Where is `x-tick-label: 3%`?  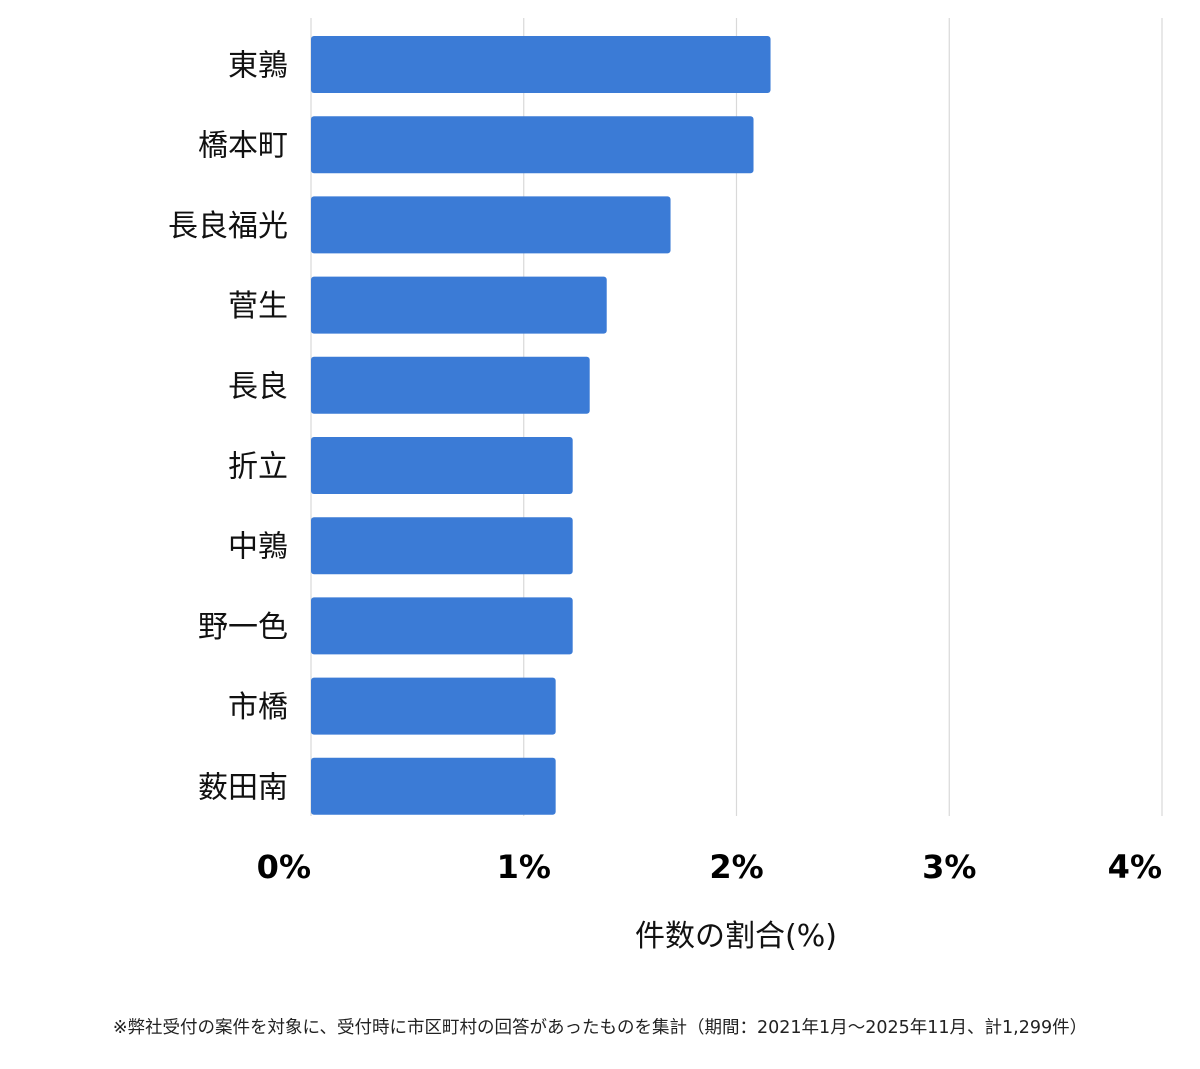 x-tick-label: 3% is located at coordinates (949, 867).